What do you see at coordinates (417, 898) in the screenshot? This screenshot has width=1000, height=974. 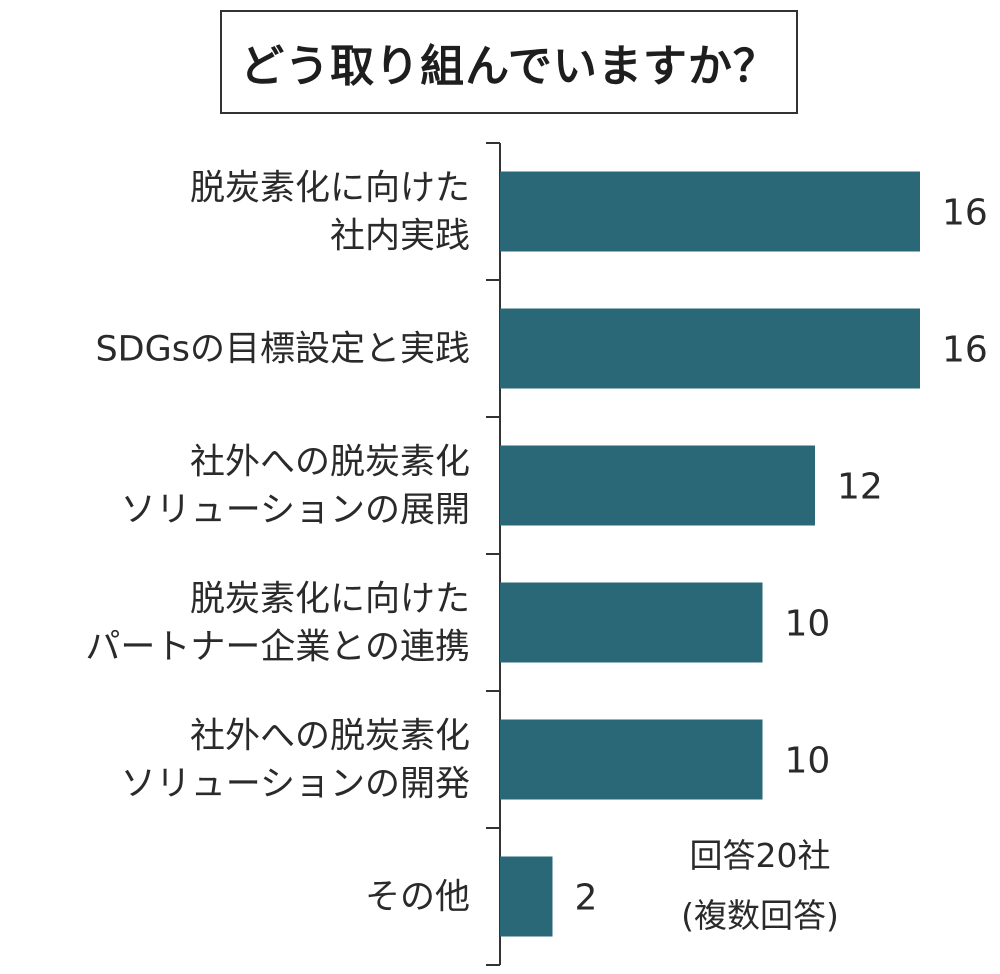 I see `category-label: その他` at bounding box center [417, 898].